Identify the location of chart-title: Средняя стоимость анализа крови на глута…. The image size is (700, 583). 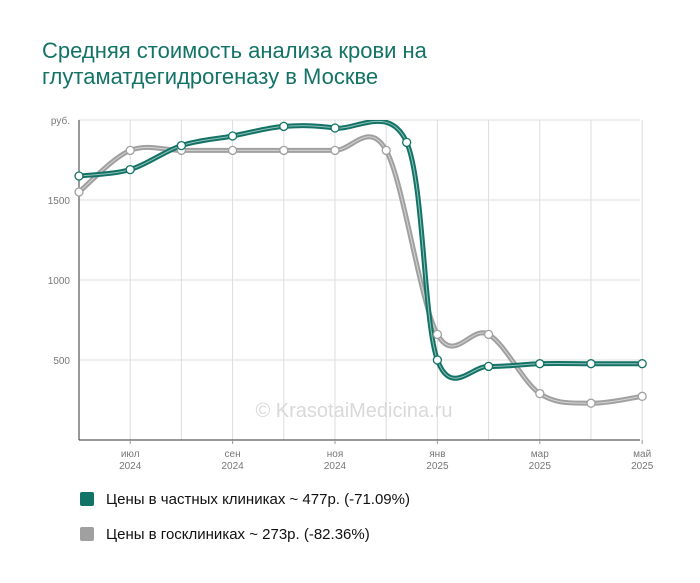
(234, 63).